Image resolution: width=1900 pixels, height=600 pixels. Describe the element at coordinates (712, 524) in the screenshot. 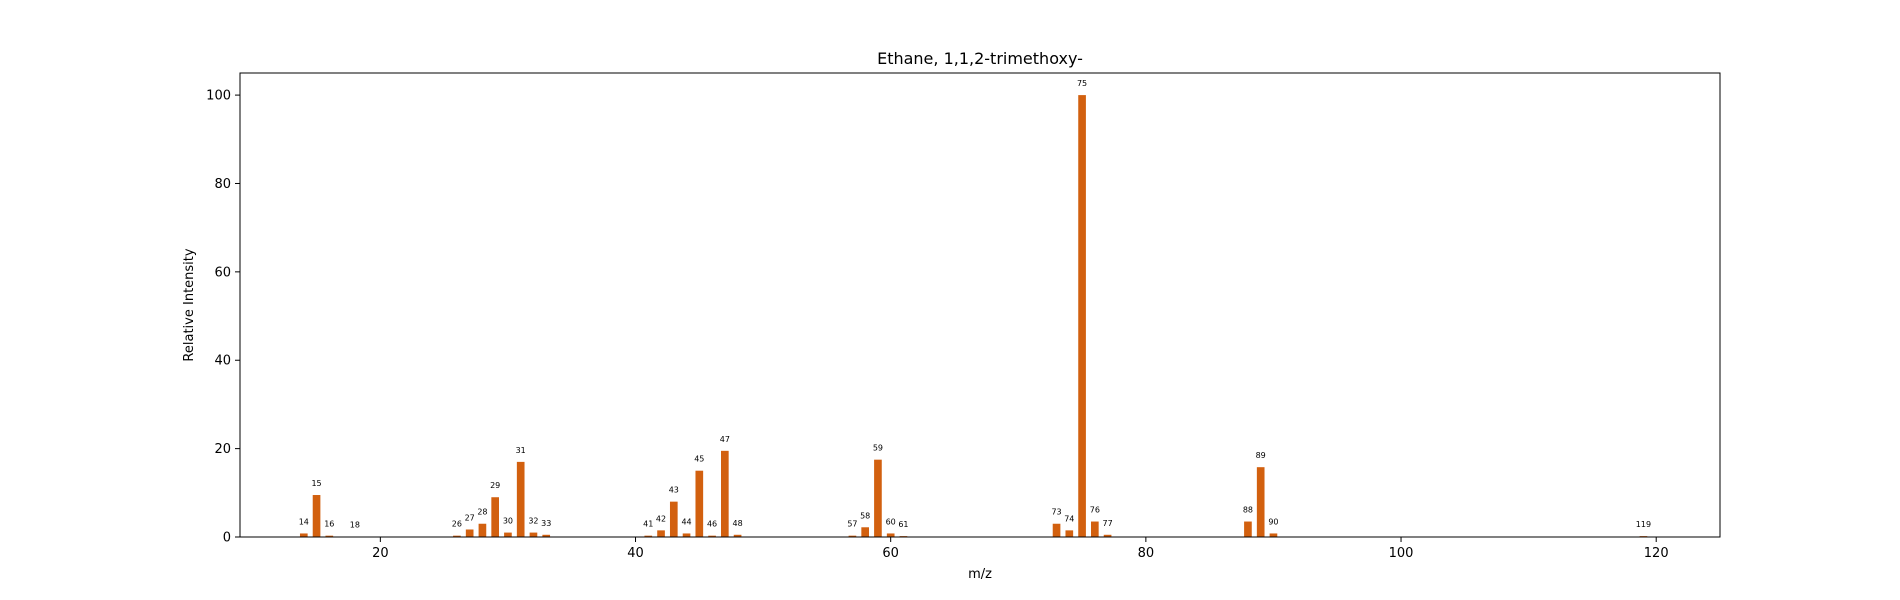

I see `peak-label-46: 46` at that location.